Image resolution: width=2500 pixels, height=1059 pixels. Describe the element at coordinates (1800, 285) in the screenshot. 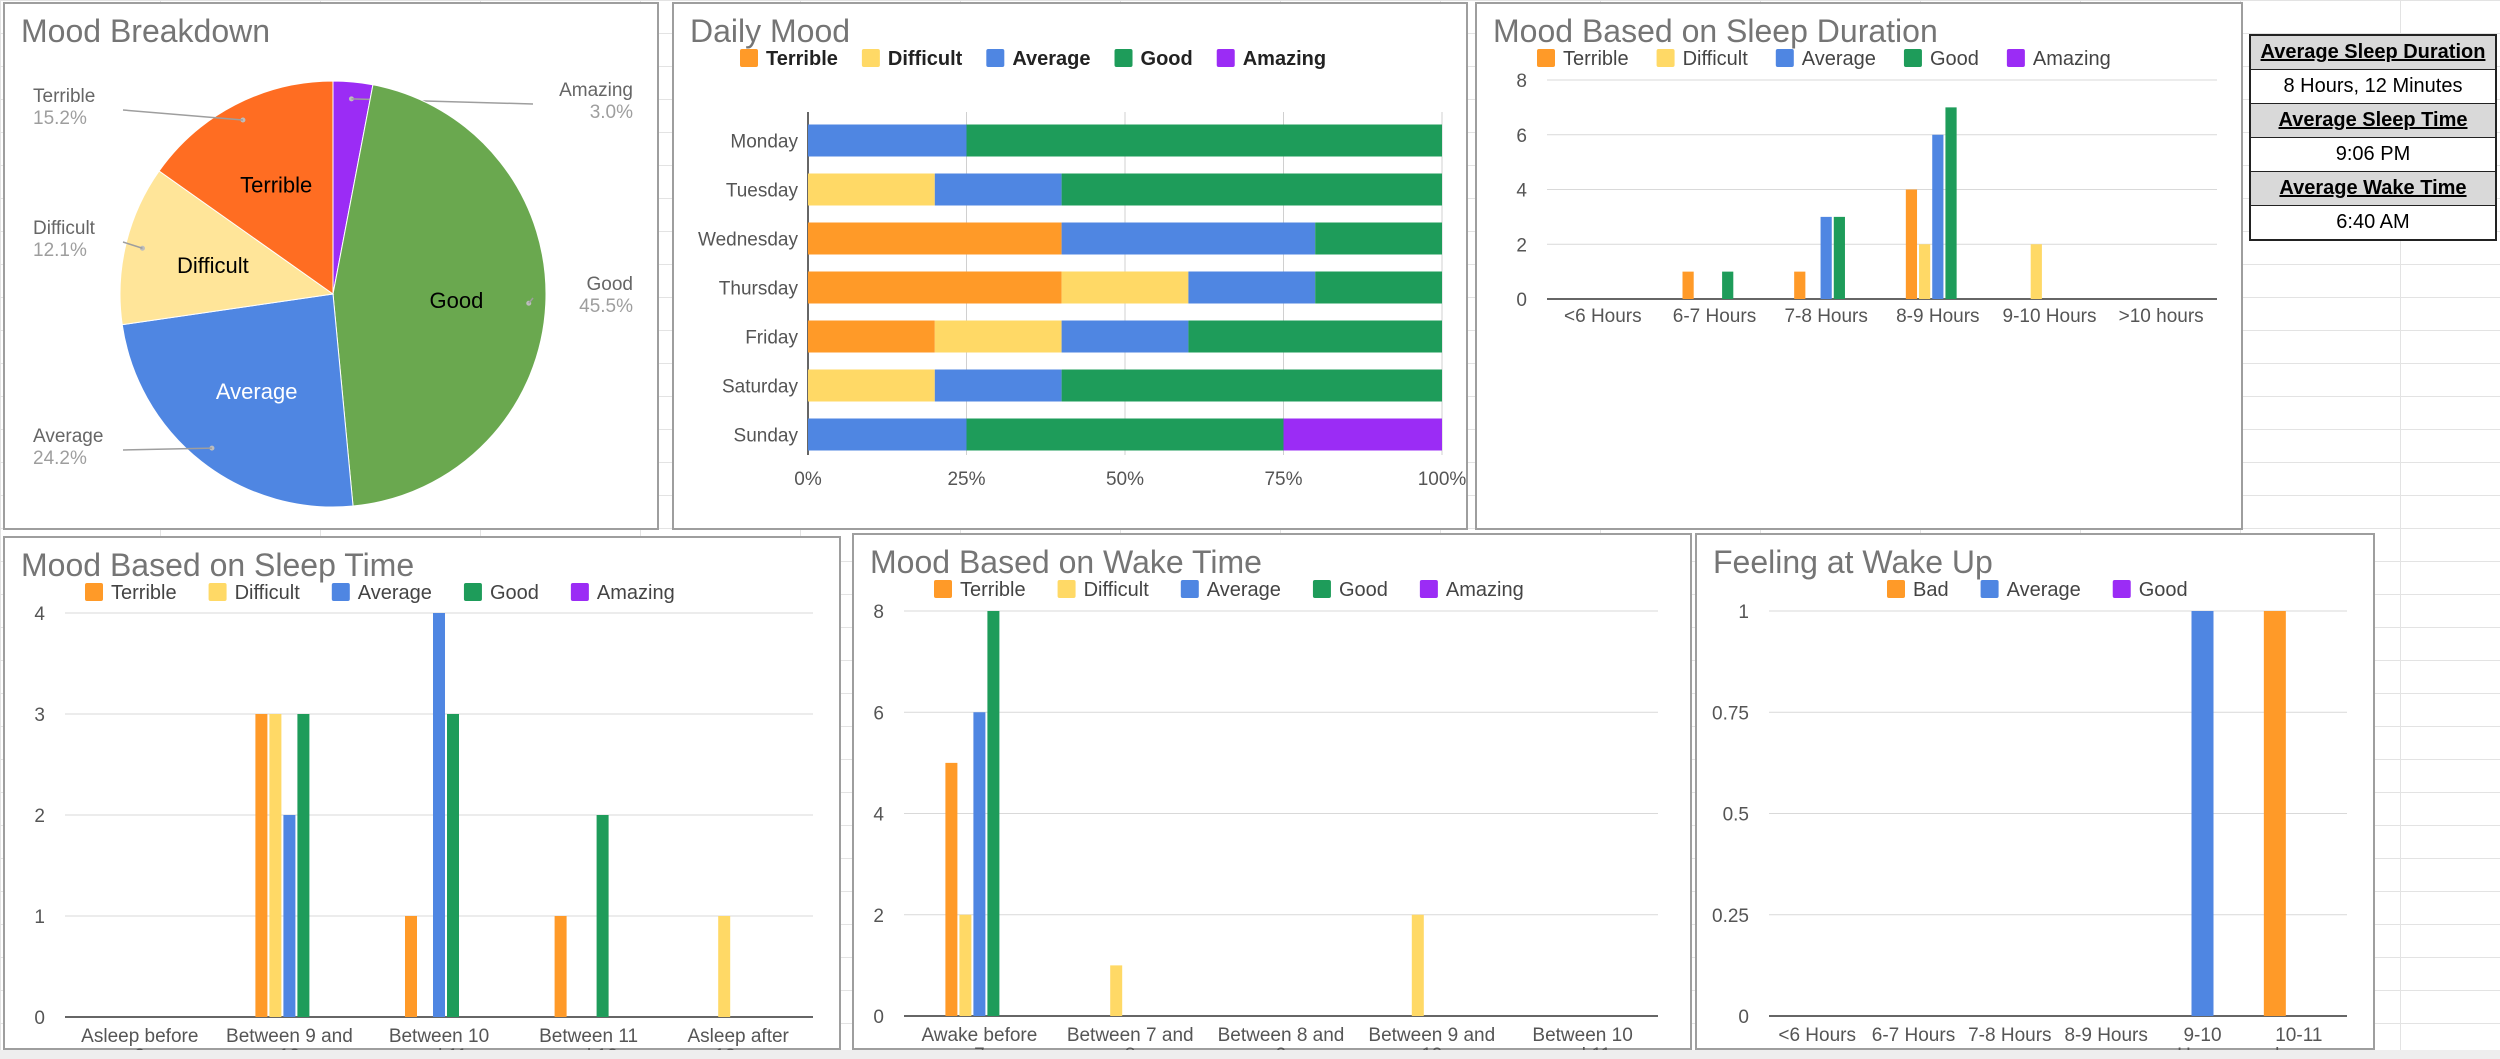

I see `bar-terrible-7-8-hours-mood-sleep-duration` at that location.